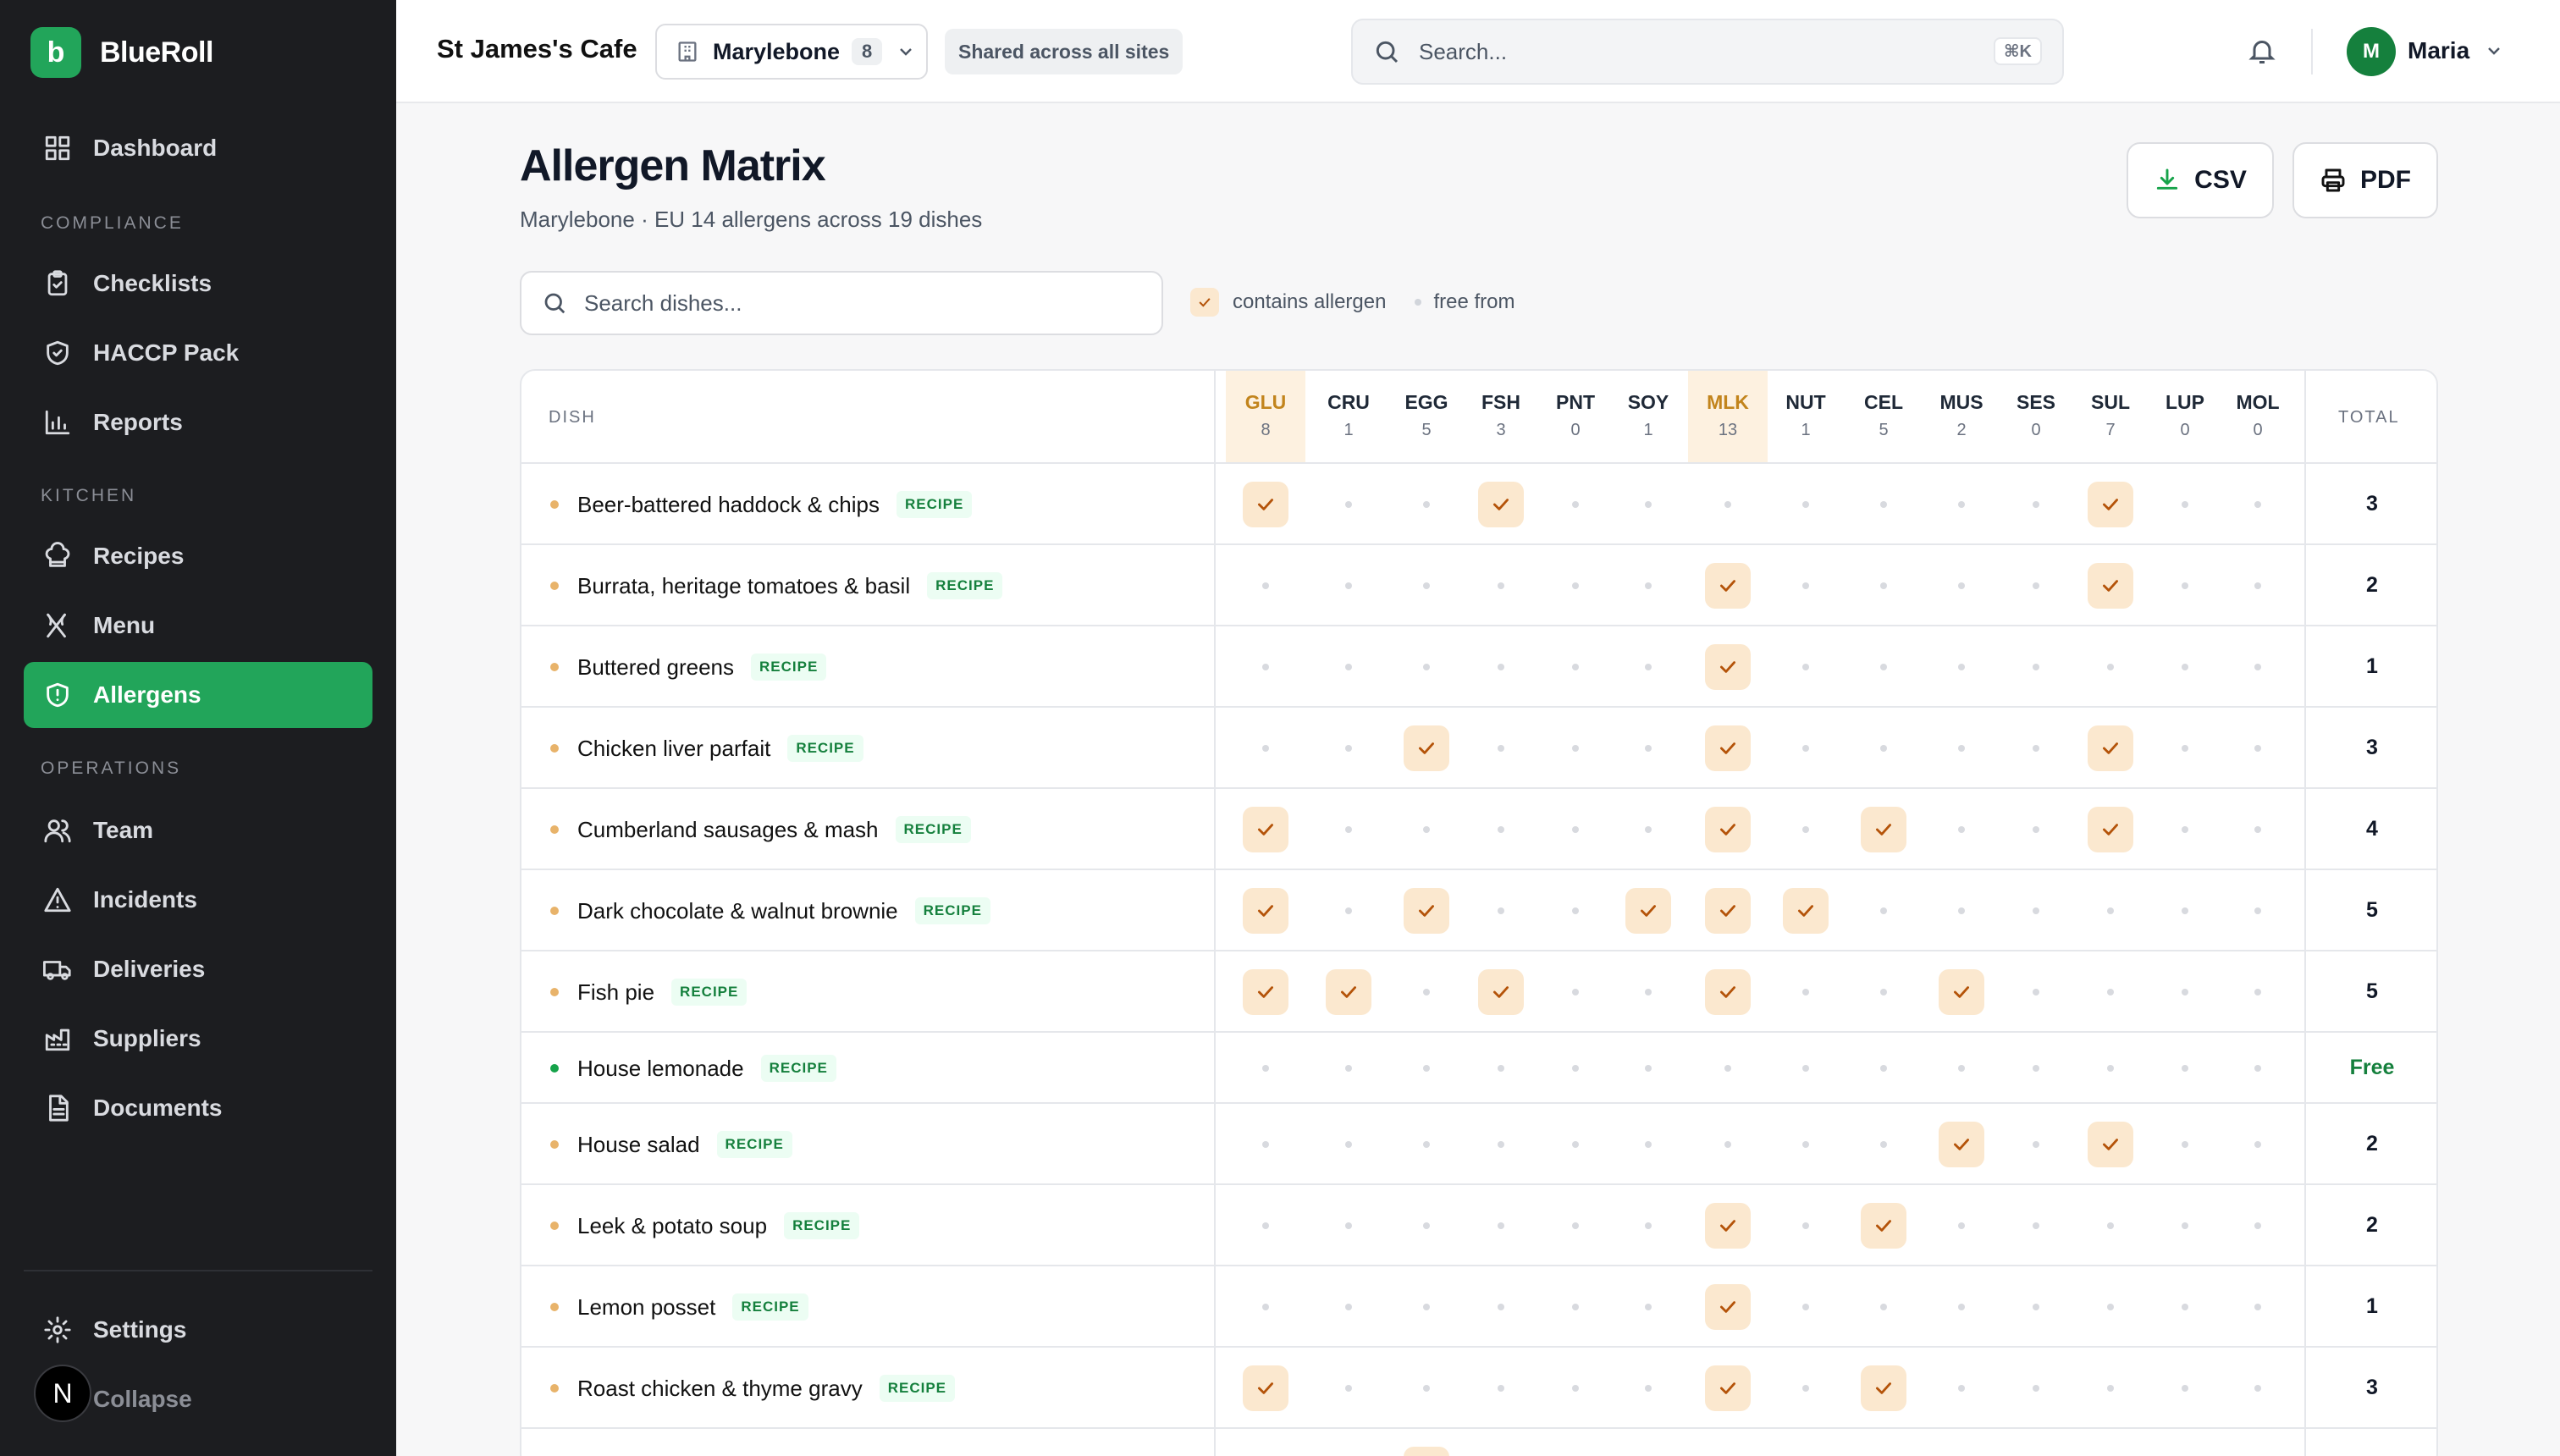 The height and width of the screenshot is (1456, 2560). Describe the element at coordinates (1478, 1225) in the screenshot. I see `table-row: Leek & potato soup RECIPE 2` at that location.